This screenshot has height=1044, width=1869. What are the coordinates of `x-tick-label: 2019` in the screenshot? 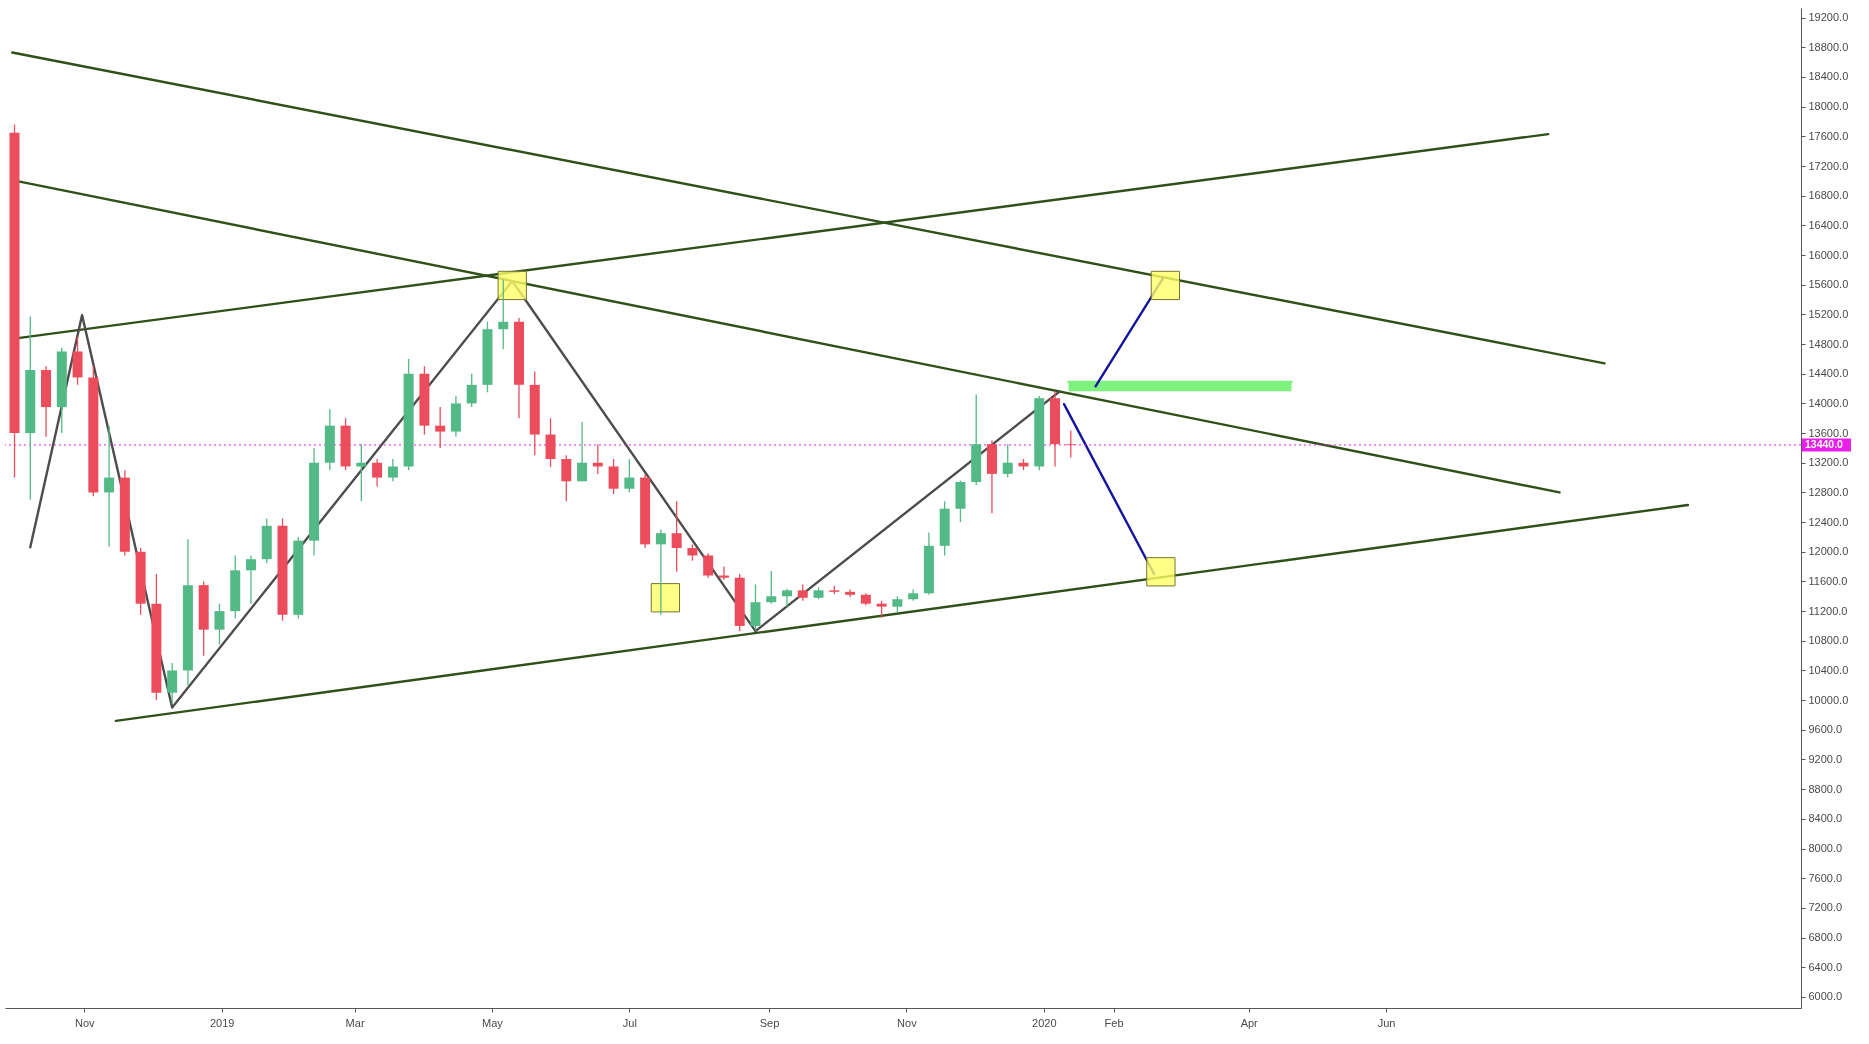 It's located at (222, 1022).